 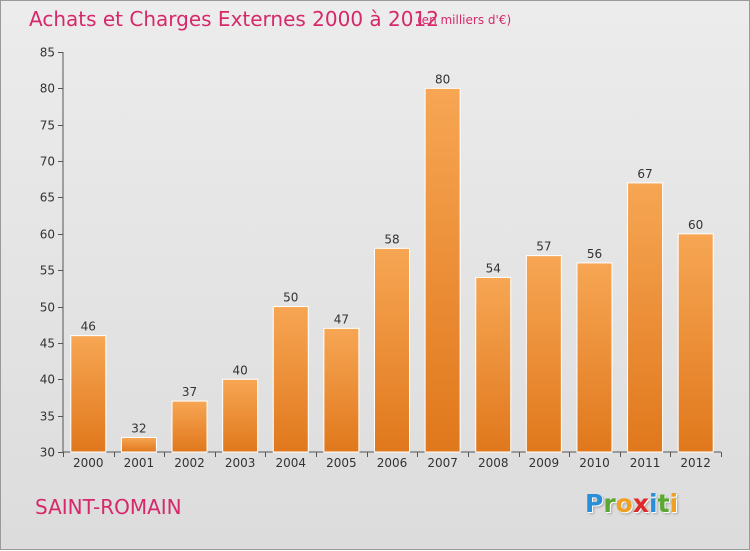 I want to click on y-tick-label: 80, so click(x=47, y=89).